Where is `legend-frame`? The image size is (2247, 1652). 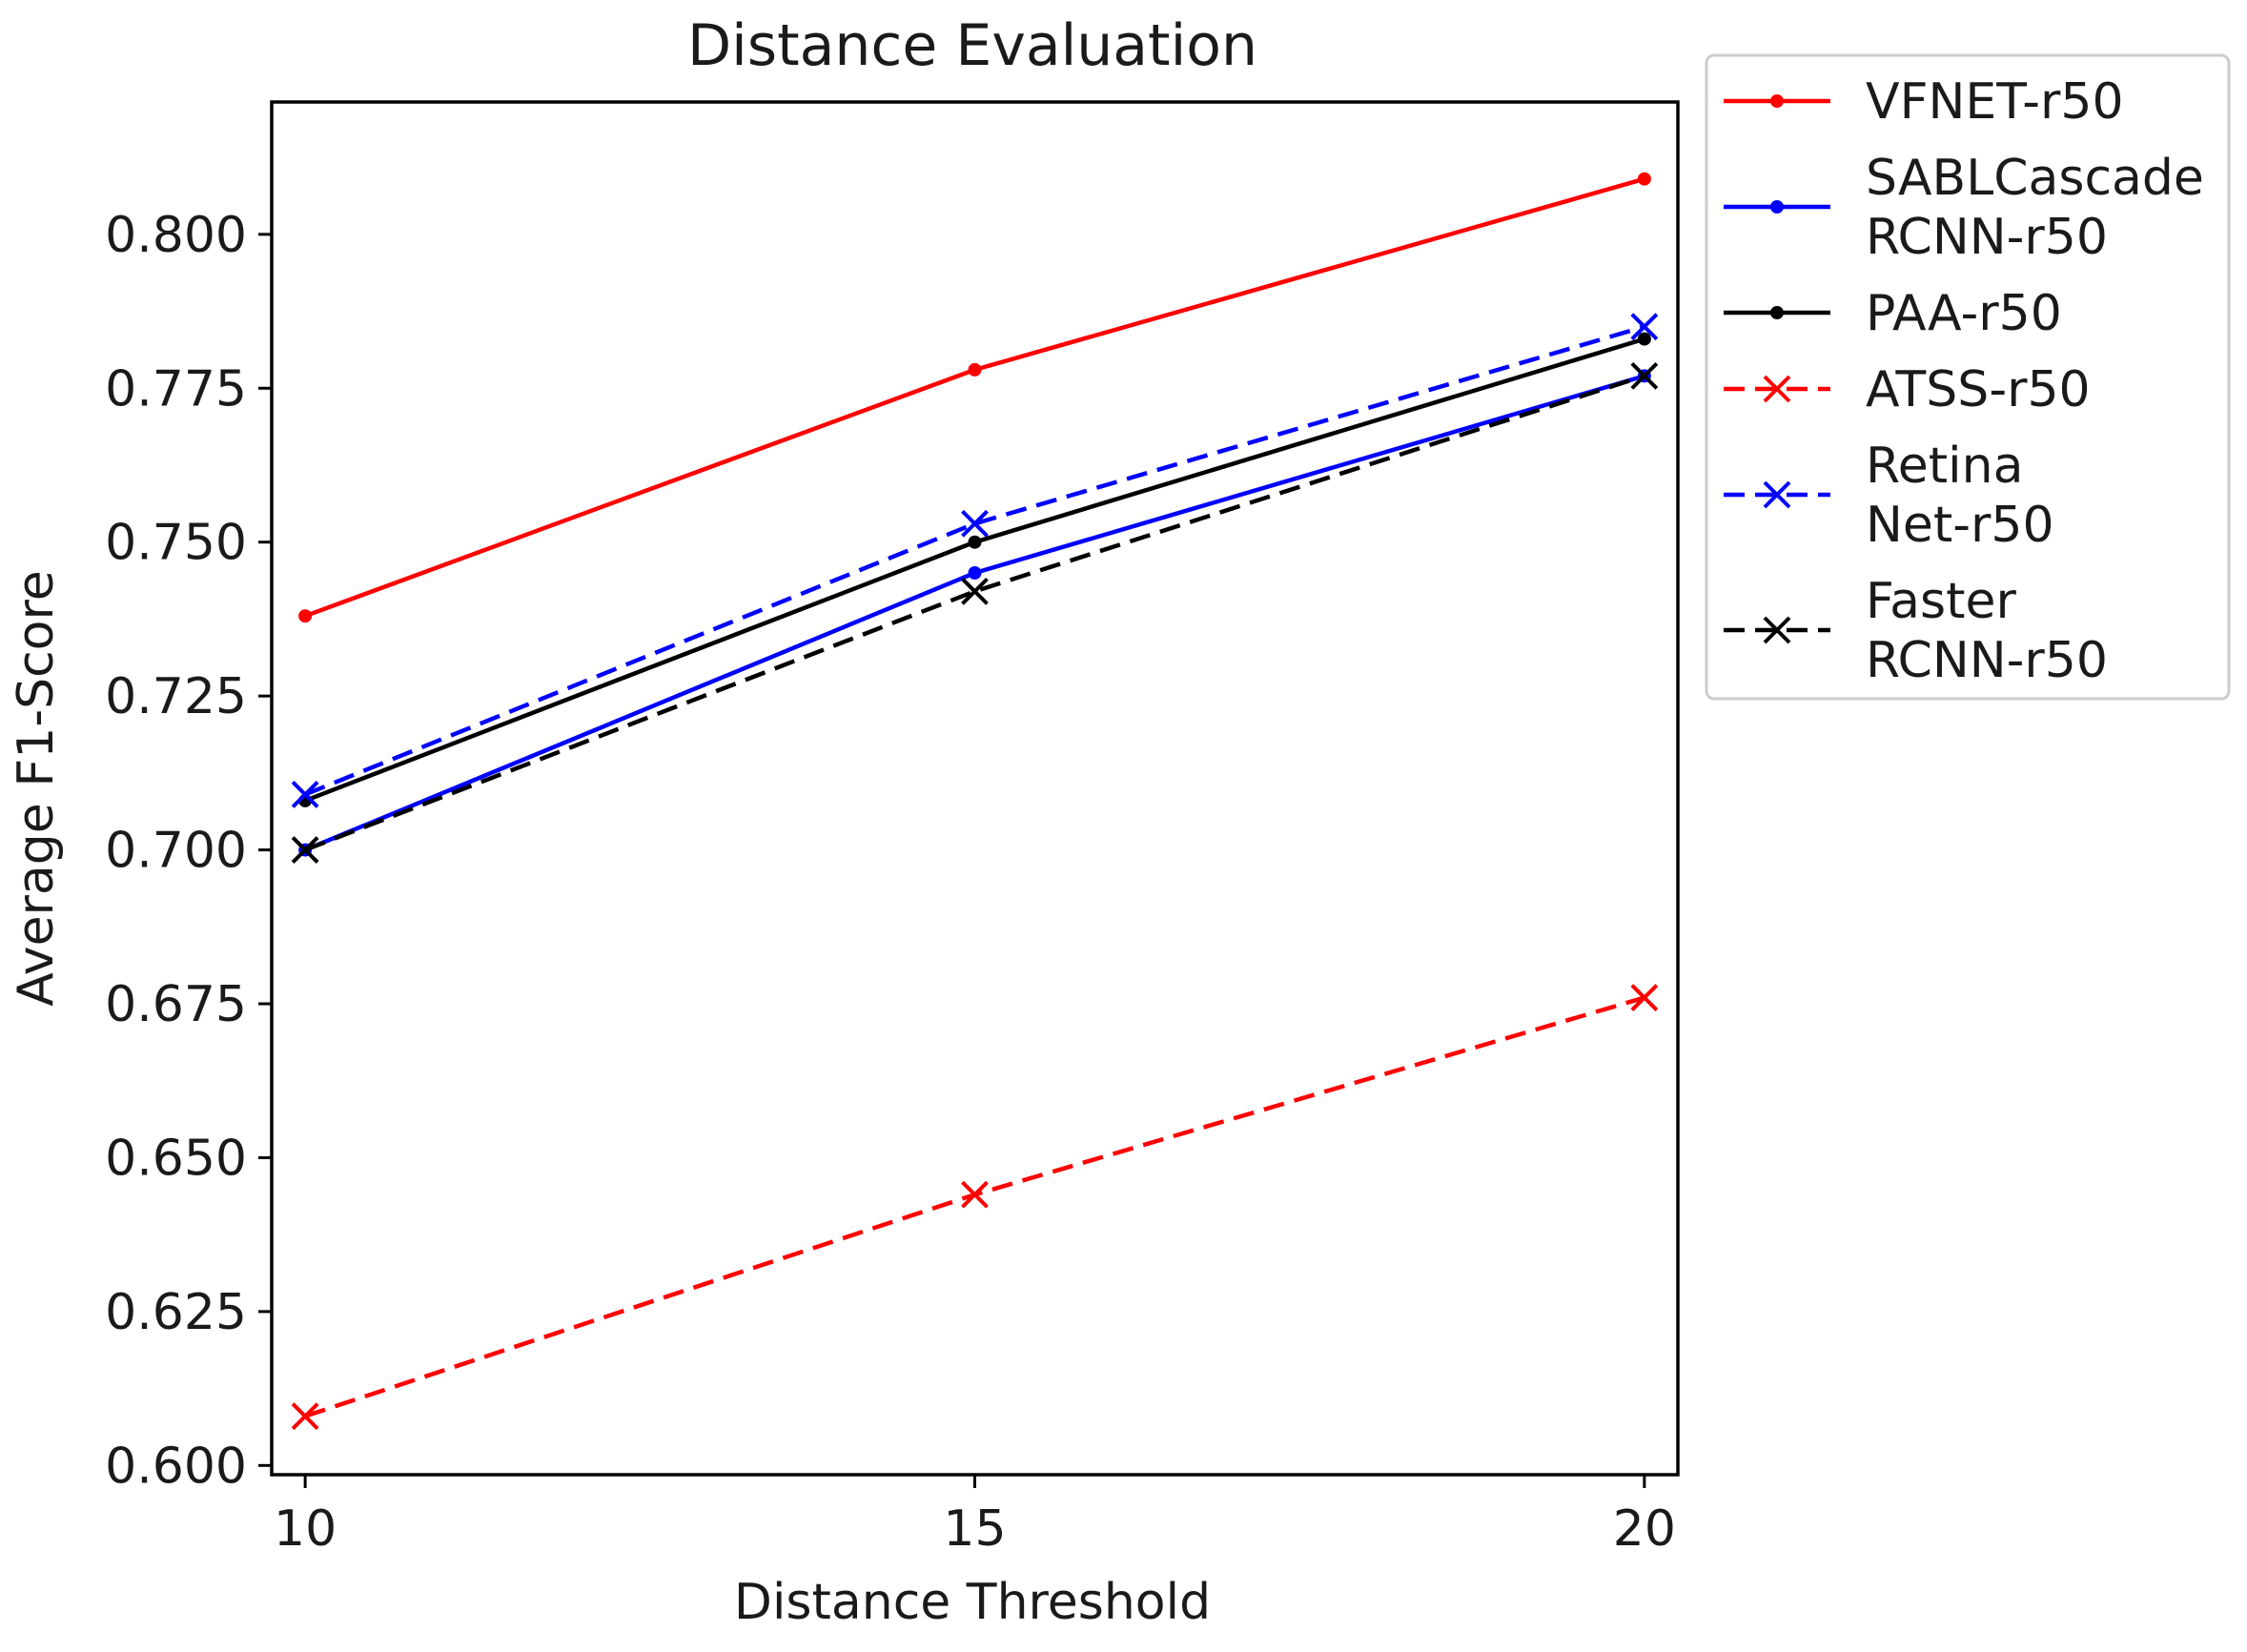 legend-frame is located at coordinates (1968, 377).